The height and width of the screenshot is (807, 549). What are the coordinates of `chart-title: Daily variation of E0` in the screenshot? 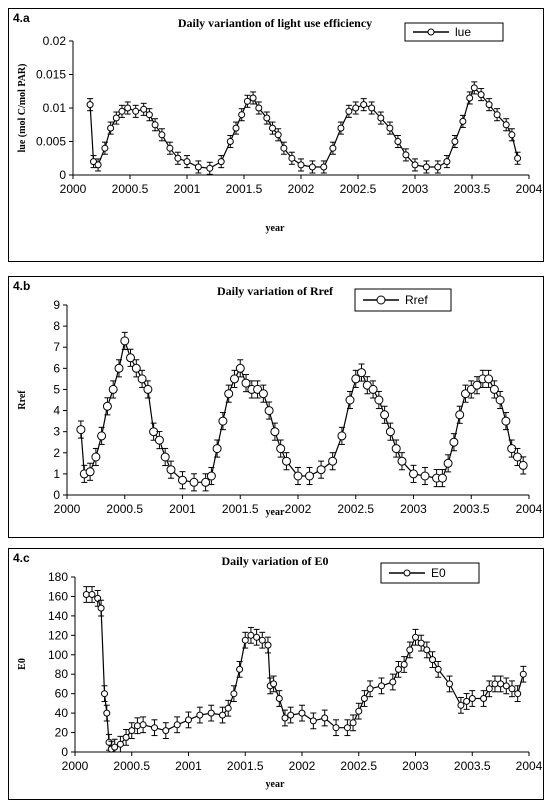 It's located at (275, 561).